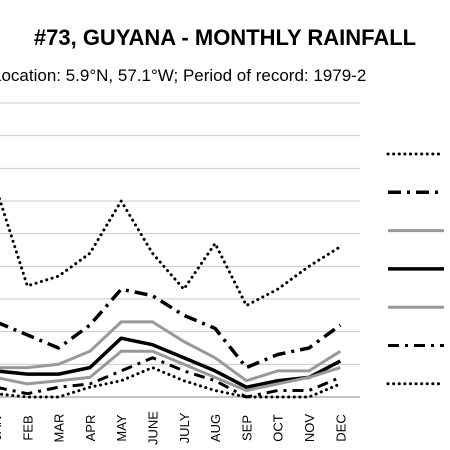 Image resolution: width=450 pixels, height=450 pixels. Describe the element at coordinates (416, 269) in the screenshot. I see `legend` at that location.